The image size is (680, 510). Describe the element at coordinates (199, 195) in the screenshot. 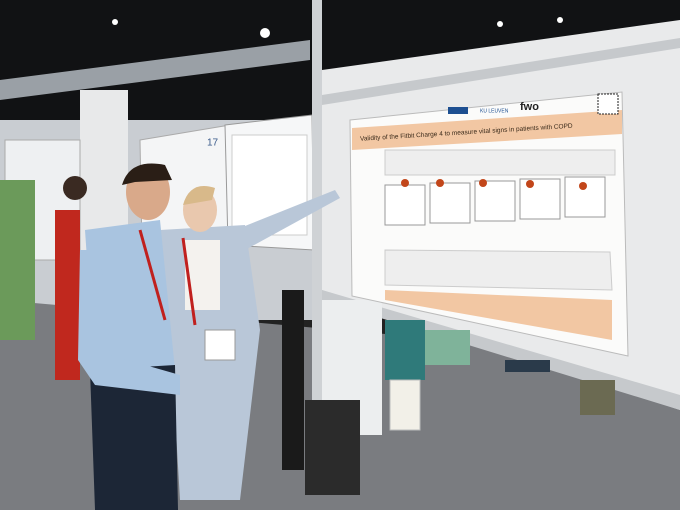

I see `woman-hair` at that location.